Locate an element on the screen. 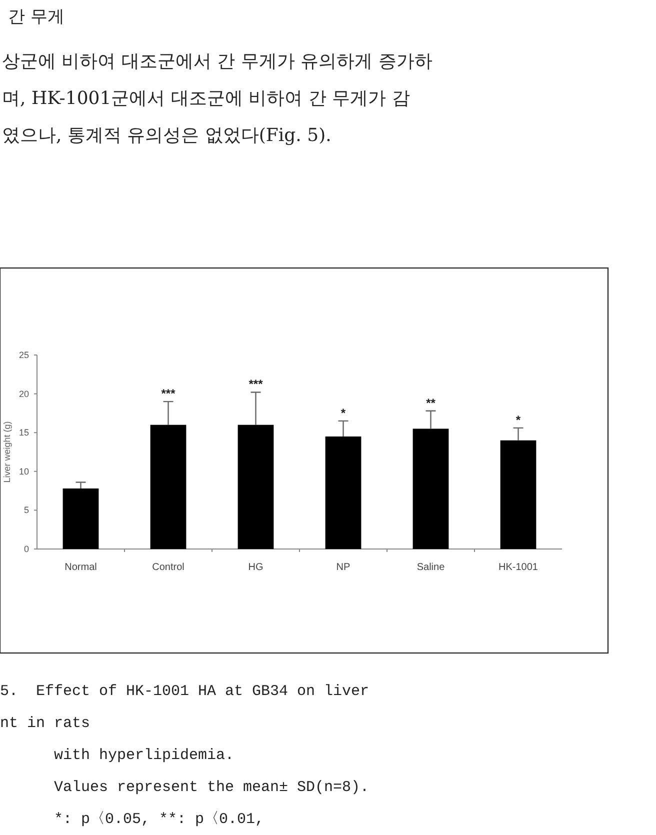 Image resolution: width=656 pixels, height=835 pixels. annotation: ** is located at coordinates (431, 403).